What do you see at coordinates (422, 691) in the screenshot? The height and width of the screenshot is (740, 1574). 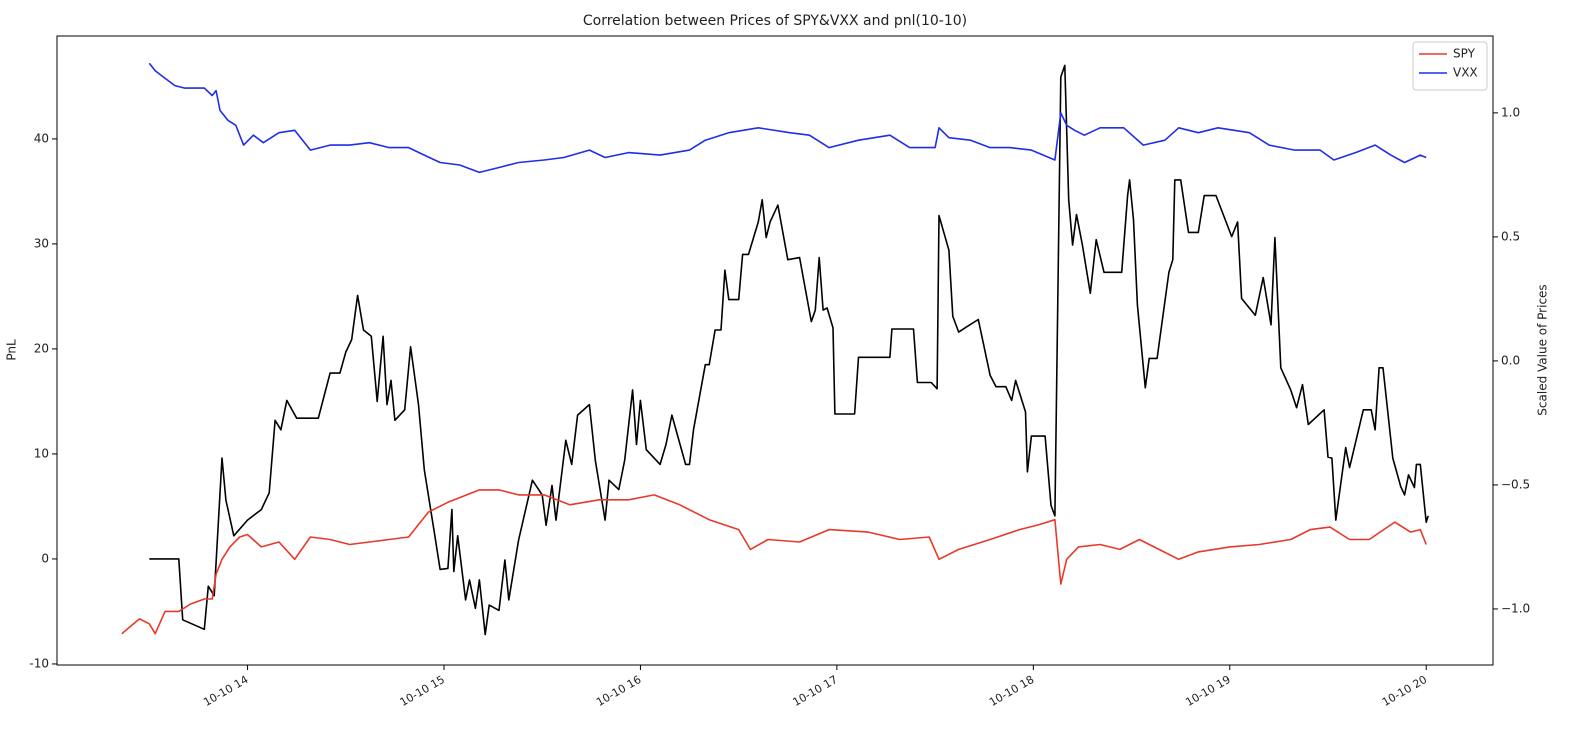 I see `x-tick-label: 10-10 15` at bounding box center [422, 691].